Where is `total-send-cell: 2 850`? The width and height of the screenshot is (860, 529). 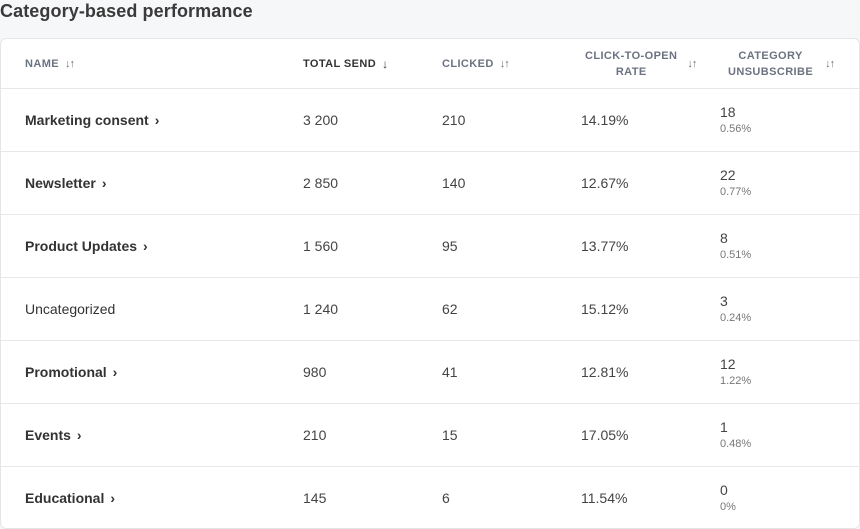 total-send-cell: 2 850 is located at coordinates (320, 183).